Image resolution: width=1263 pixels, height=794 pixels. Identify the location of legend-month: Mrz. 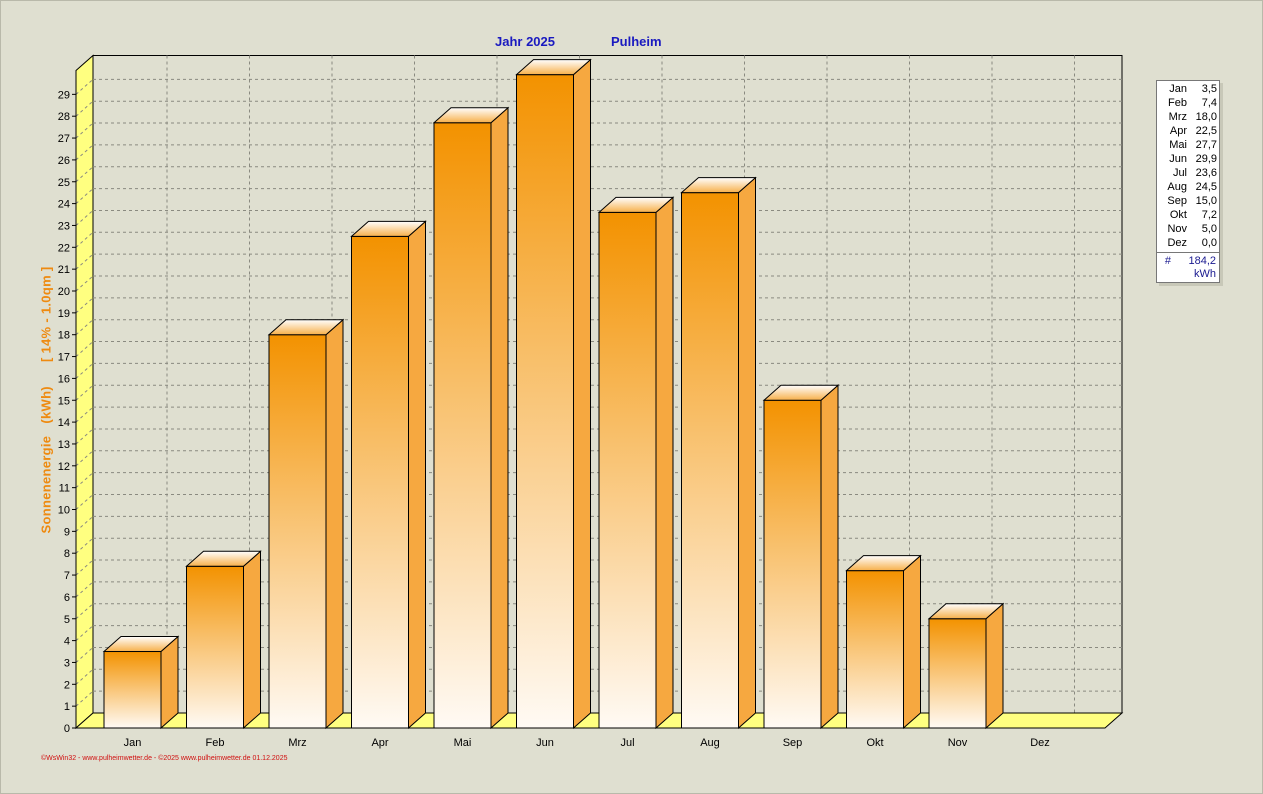
(1177, 117).